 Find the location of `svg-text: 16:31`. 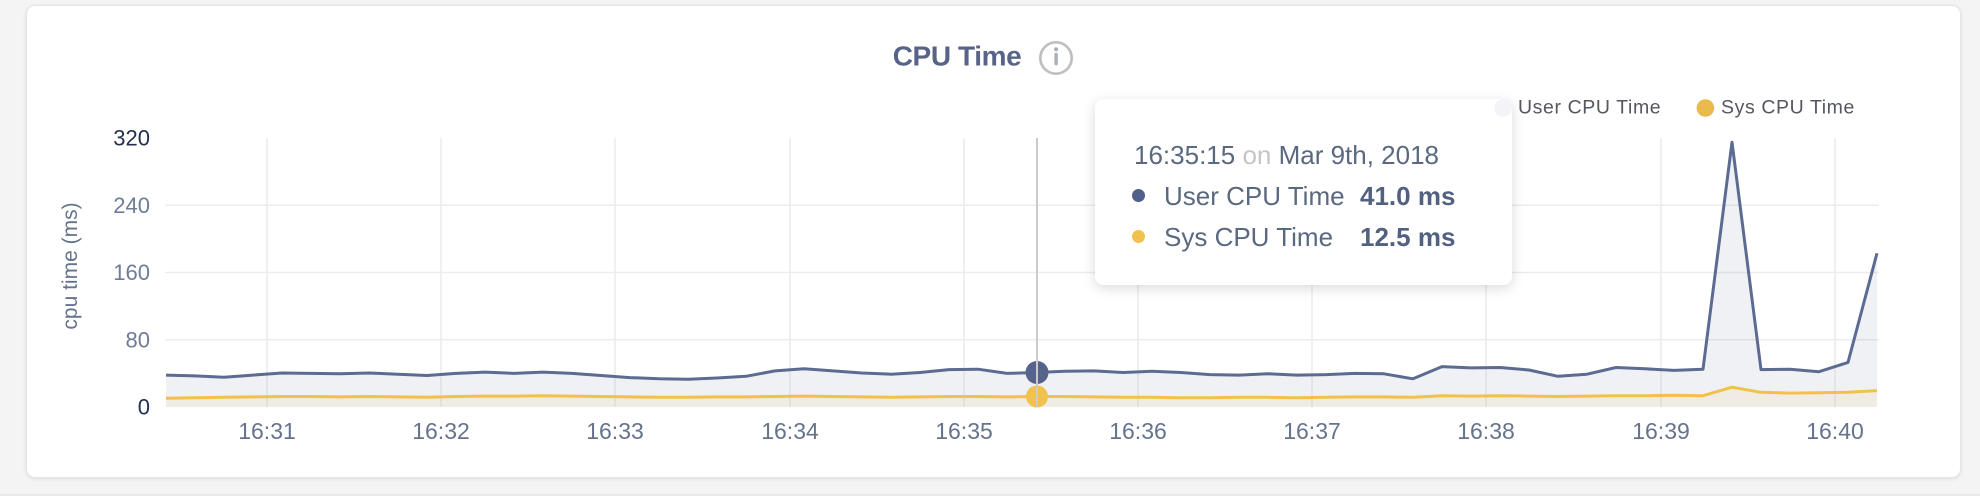

svg-text: 16:31 is located at coordinates (267, 431).